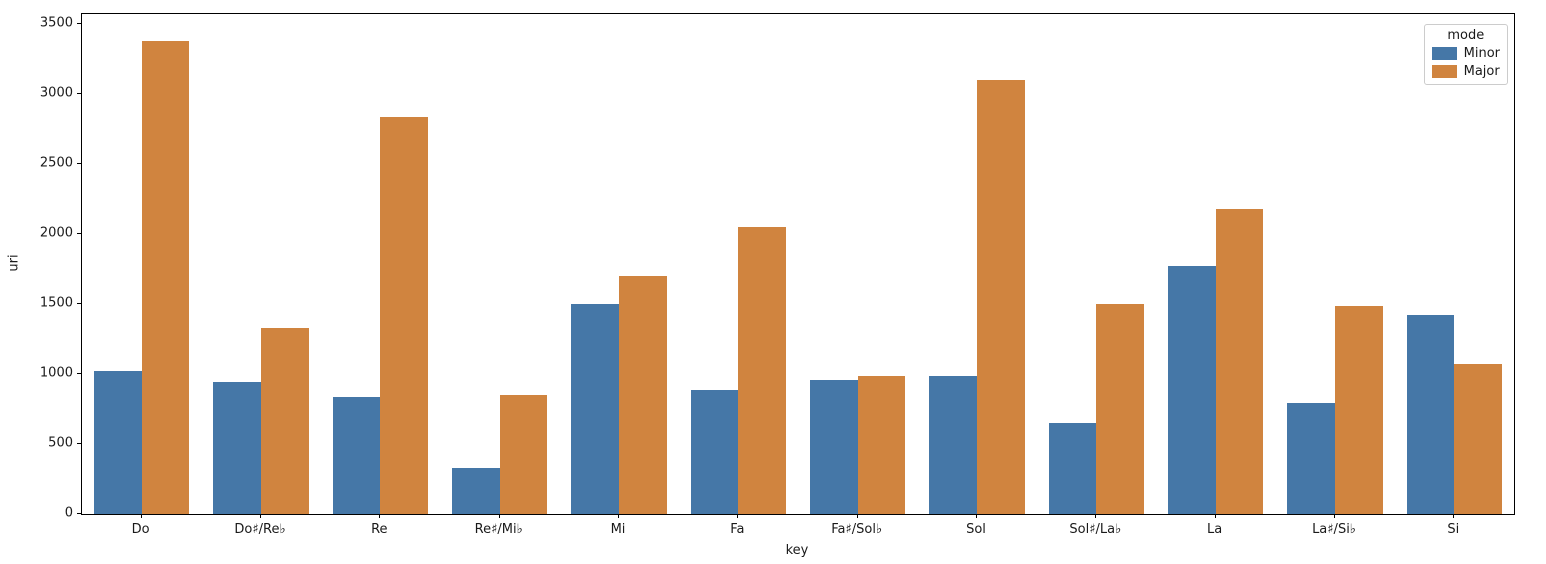  What do you see at coordinates (1481, 53) in the screenshot?
I see `legend-label-minor: Minor` at bounding box center [1481, 53].